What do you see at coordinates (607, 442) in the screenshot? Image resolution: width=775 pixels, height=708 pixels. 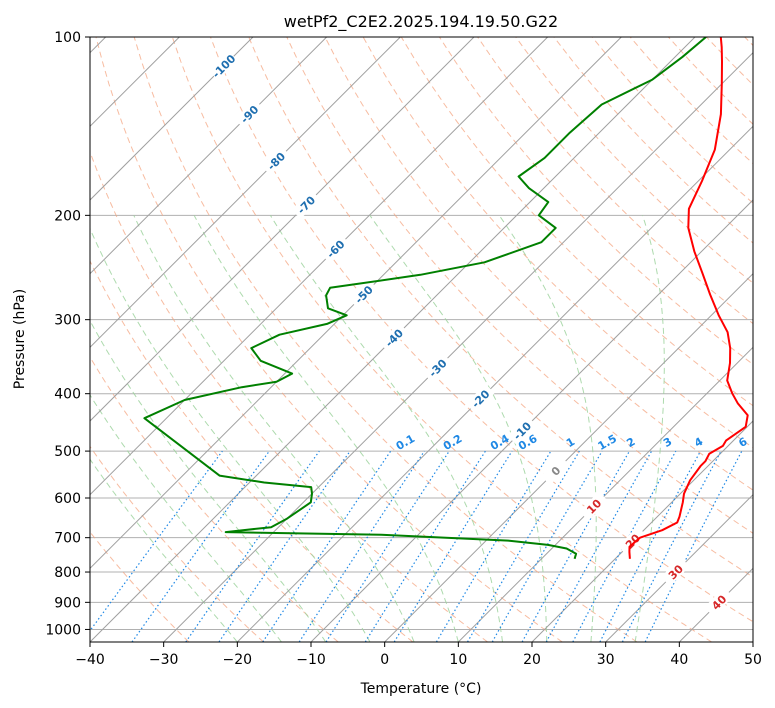 I see `mixing-ratio-label: 1.5` at bounding box center [607, 442].